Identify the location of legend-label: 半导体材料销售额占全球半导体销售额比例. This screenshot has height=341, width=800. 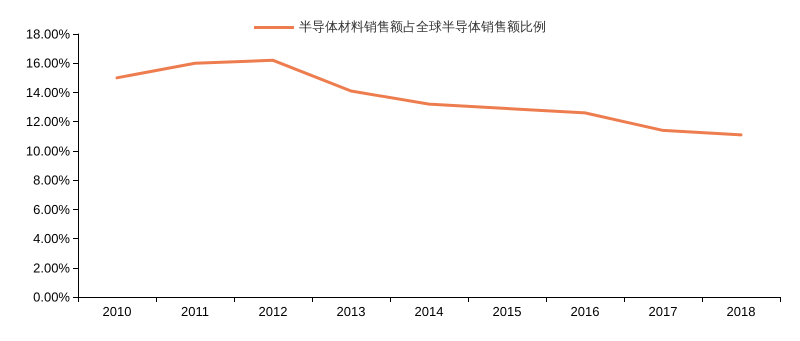
(422, 27).